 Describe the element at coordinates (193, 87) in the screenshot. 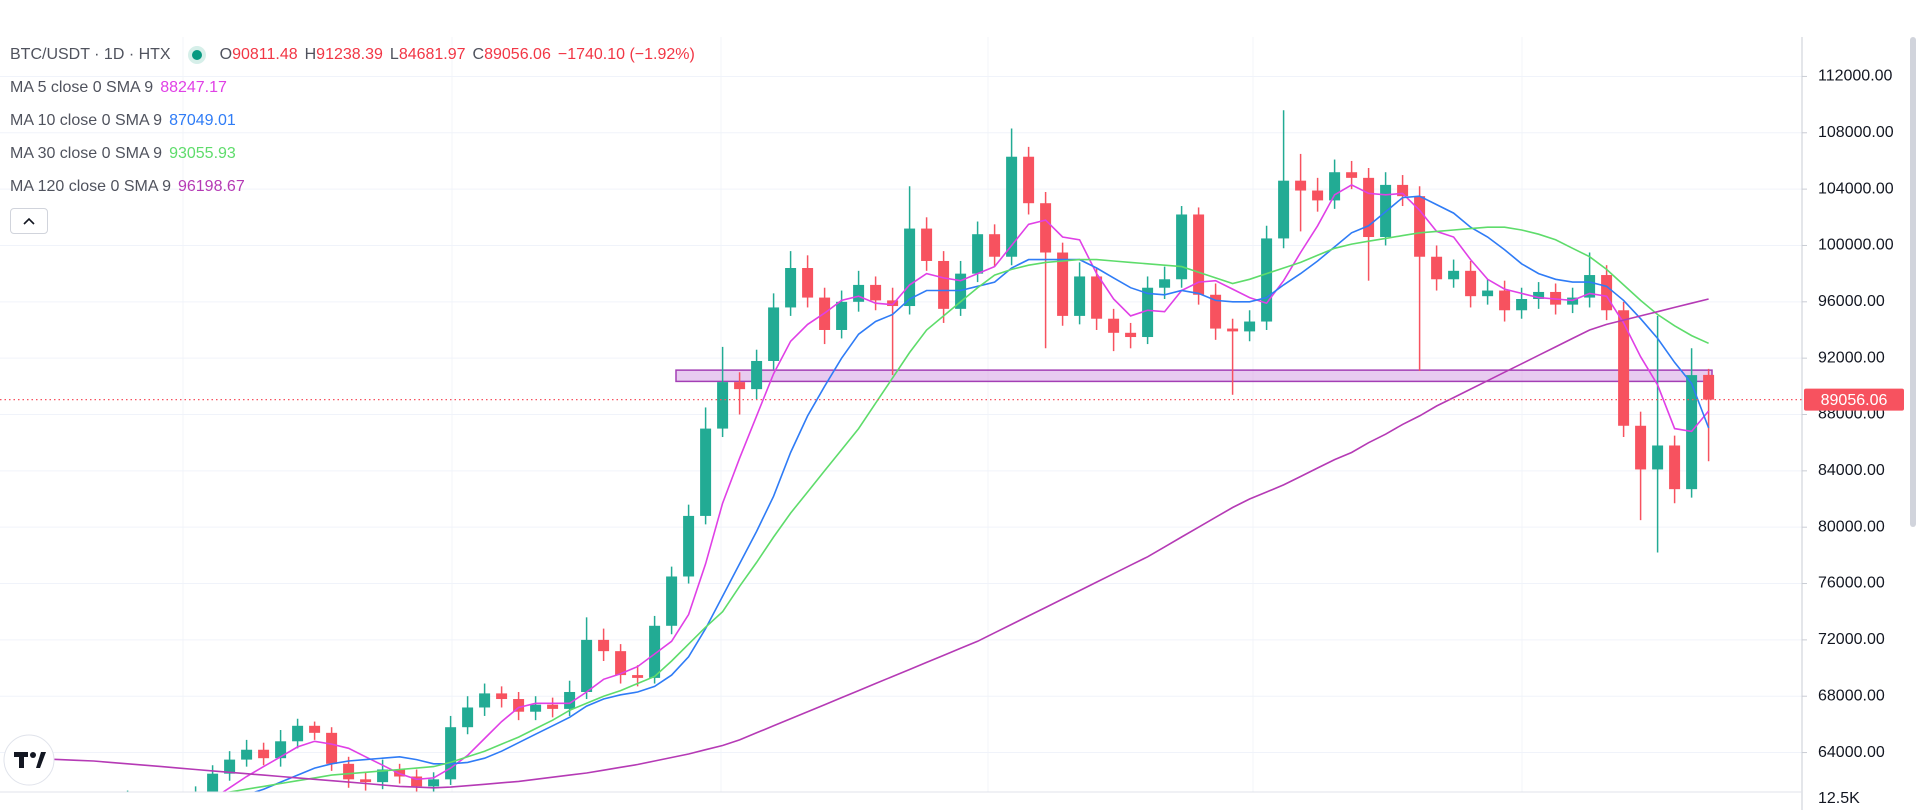

I see `ma-legend-value: 88247.17` at that location.